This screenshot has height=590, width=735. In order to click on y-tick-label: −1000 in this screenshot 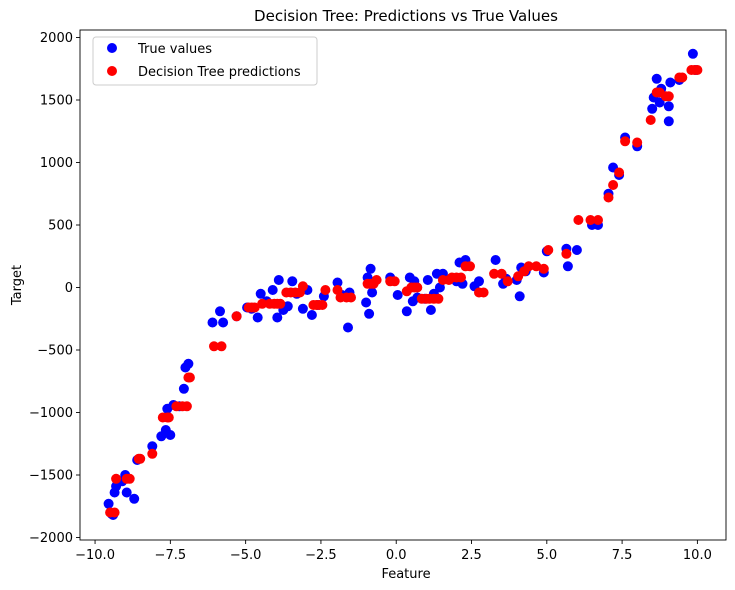, I will do `click(51, 413)`.